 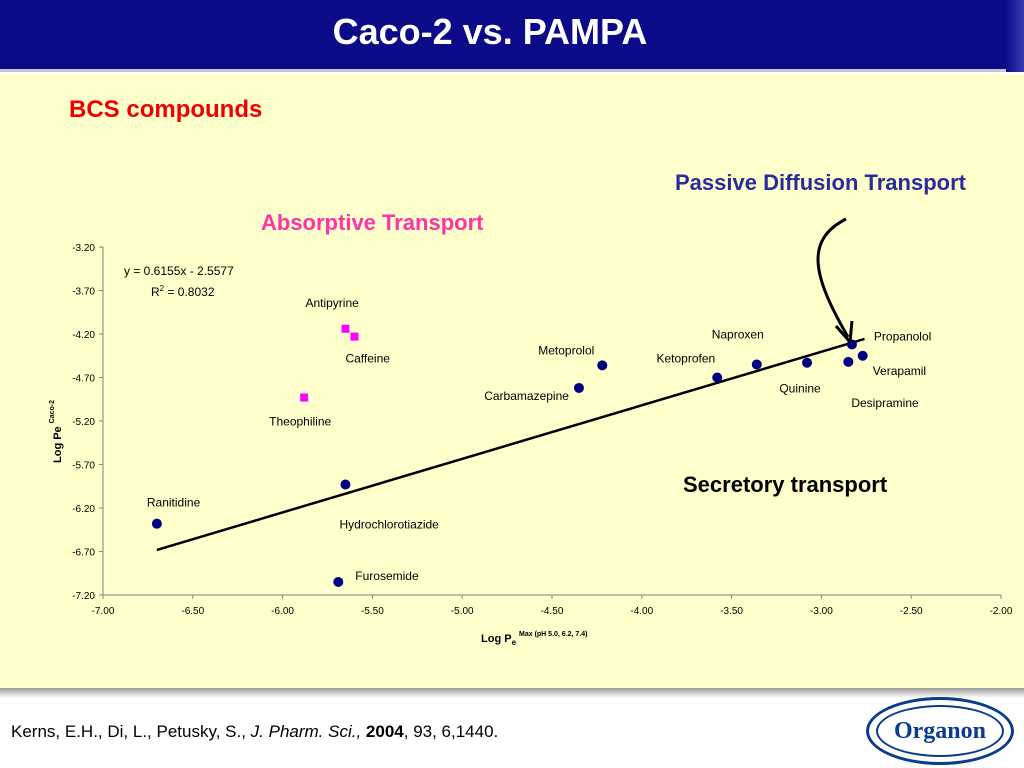 What do you see at coordinates (174, 503) in the screenshot?
I see `point-label-ranitidine: Ranitidine` at bounding box center [174, 503].